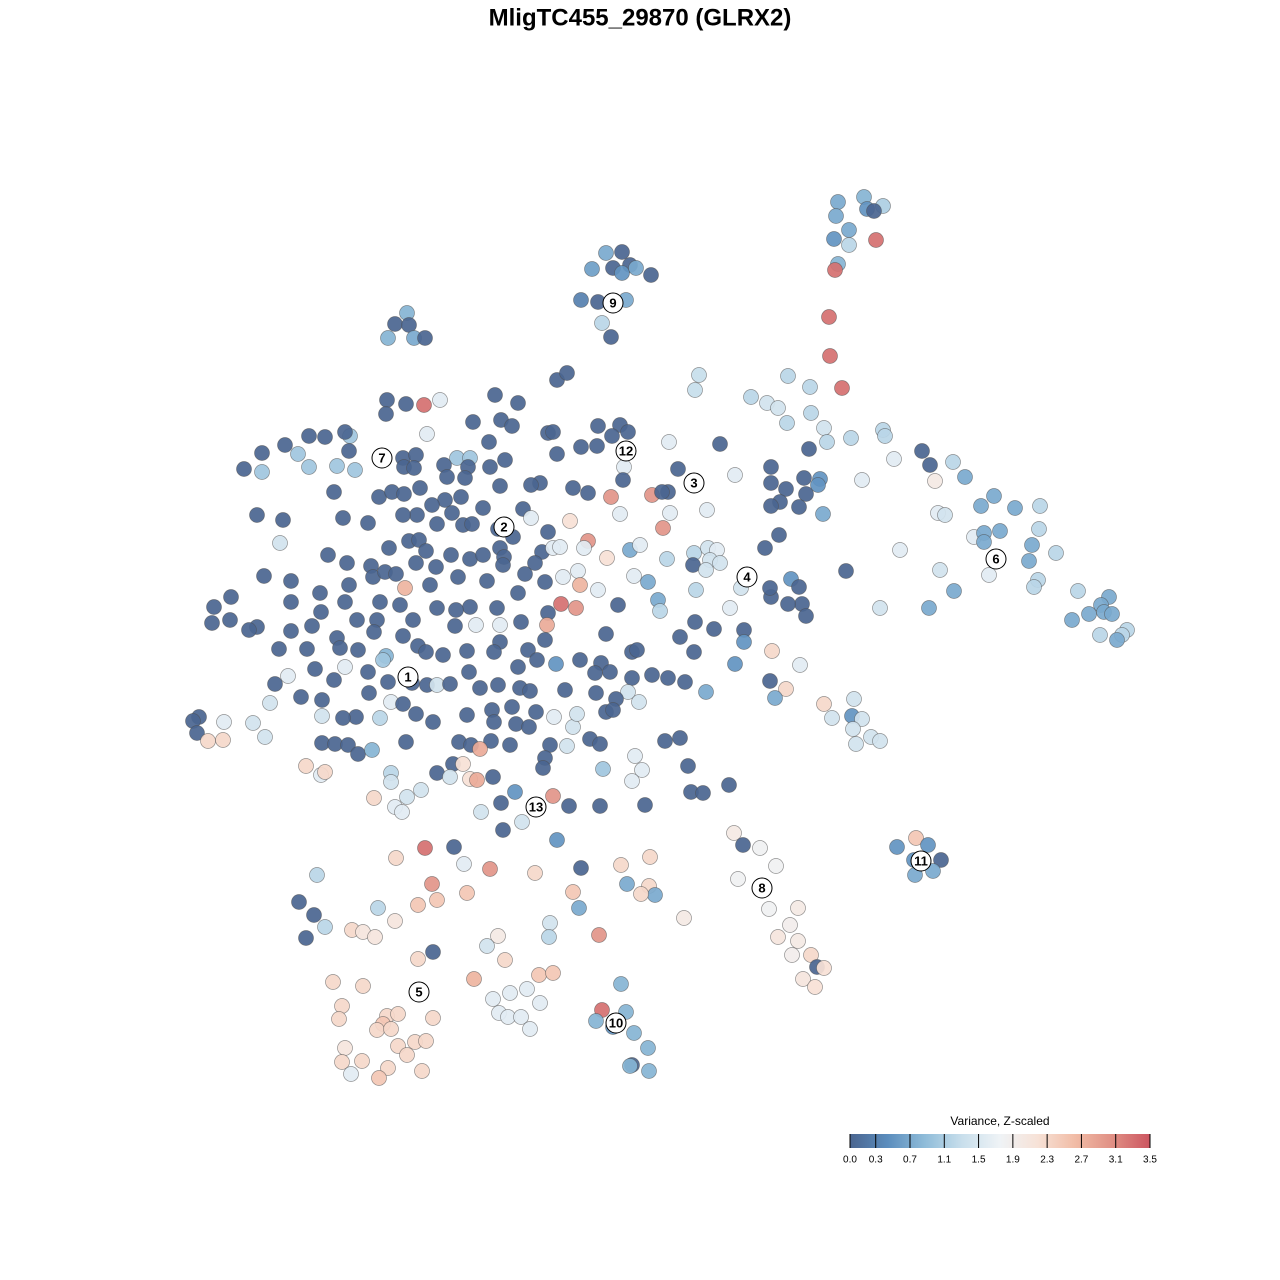 This screenshot has width=1280, height=1280. Describe the element at coordinates (503, 526) in the screenshot. I see `cluster-label: 2` at that location.